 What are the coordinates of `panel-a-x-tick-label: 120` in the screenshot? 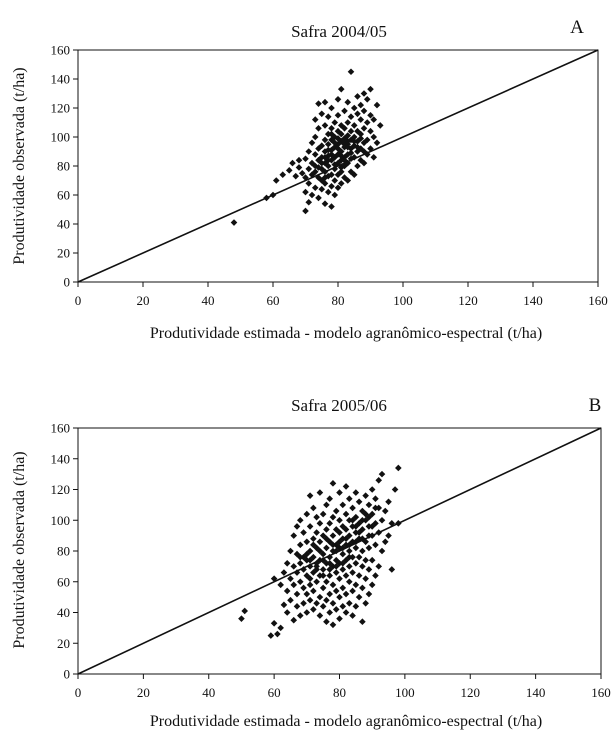 It's located at (468, 300).